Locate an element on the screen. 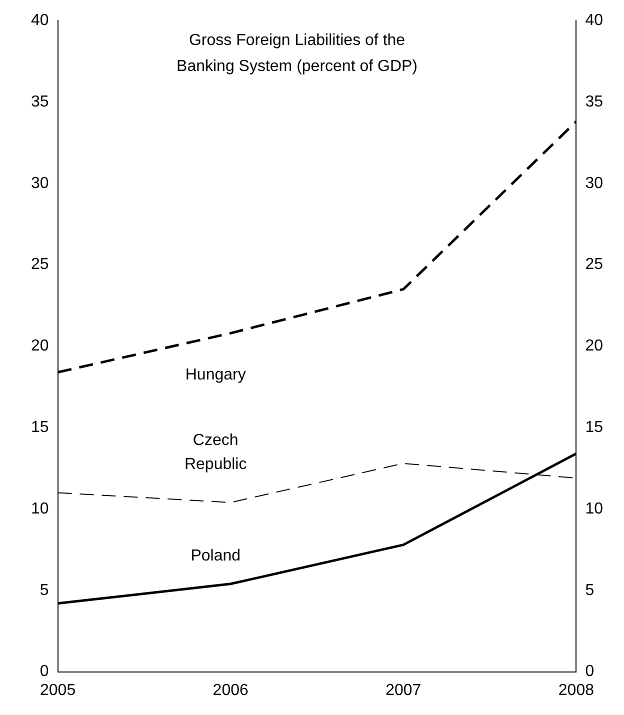  y-tick-label: 0 is located at coordinates (44, 671).